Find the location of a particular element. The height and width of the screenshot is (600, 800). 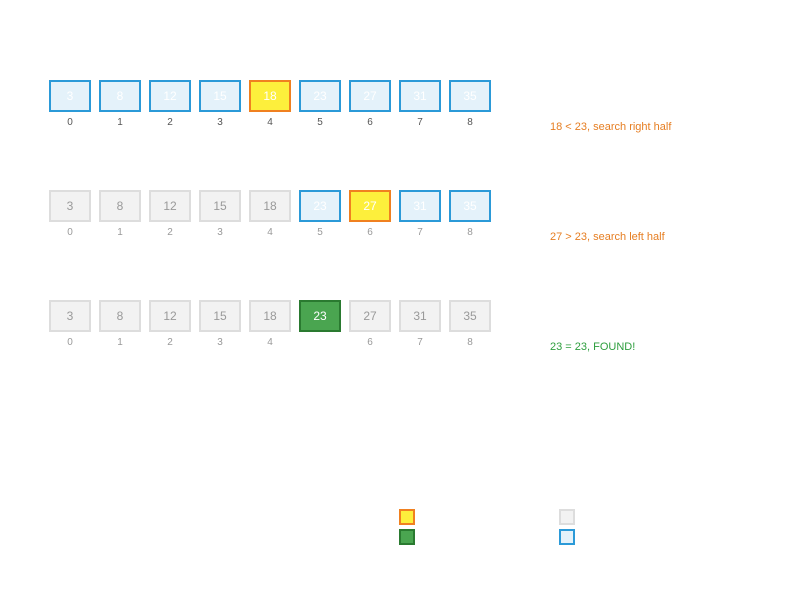

legend-swatch-mid is located at coordinates (407, 517).